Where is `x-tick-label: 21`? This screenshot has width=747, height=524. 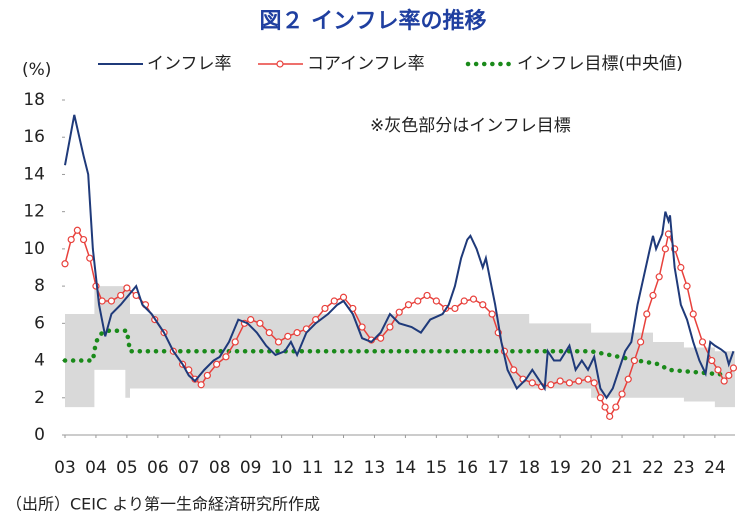 x-tick-label: 21 is located at coordinates (622, 468).